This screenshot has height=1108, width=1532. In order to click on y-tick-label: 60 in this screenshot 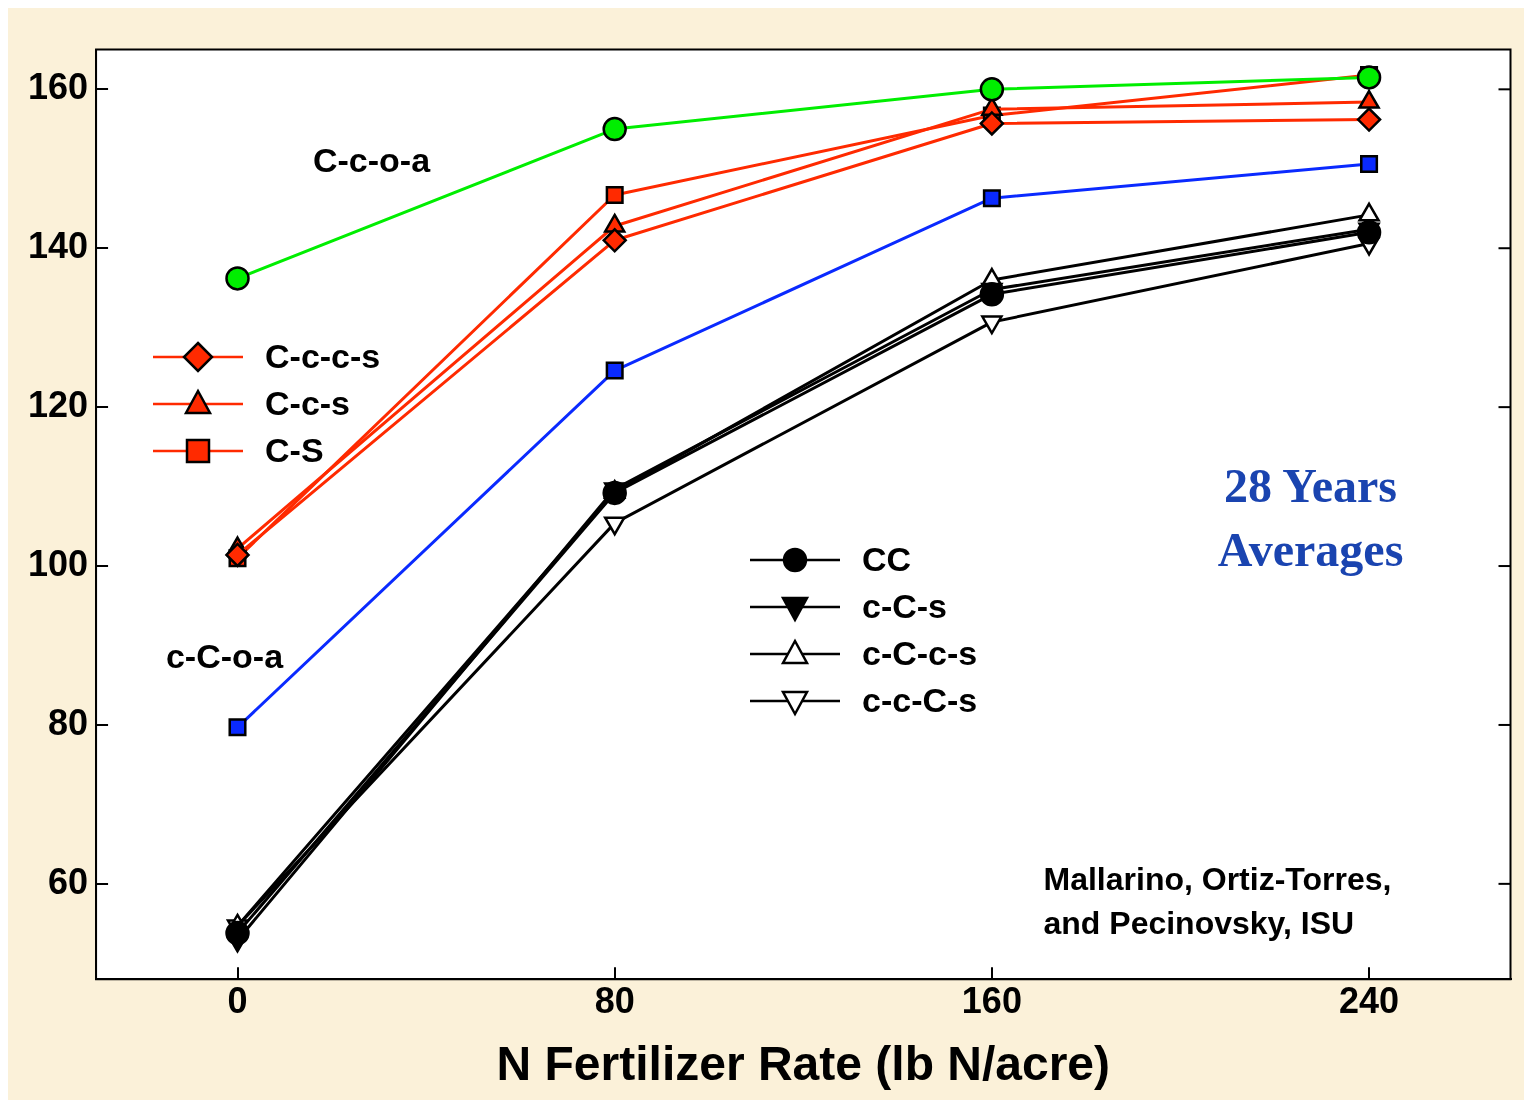, I will do `click(68, 881)`.